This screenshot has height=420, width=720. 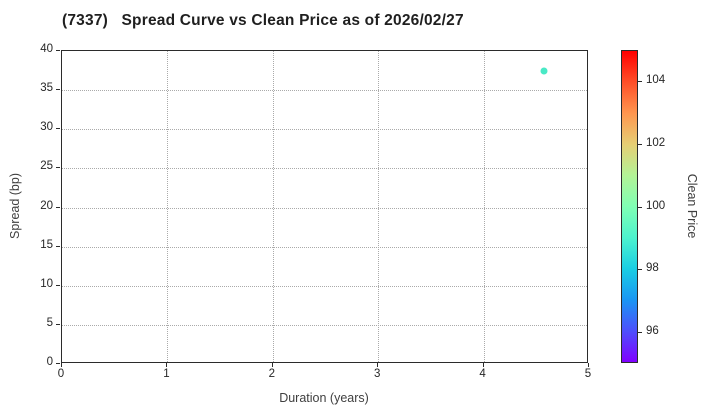 I want to click on colorbar-tick-label: 102, so click(x=656, y=142).